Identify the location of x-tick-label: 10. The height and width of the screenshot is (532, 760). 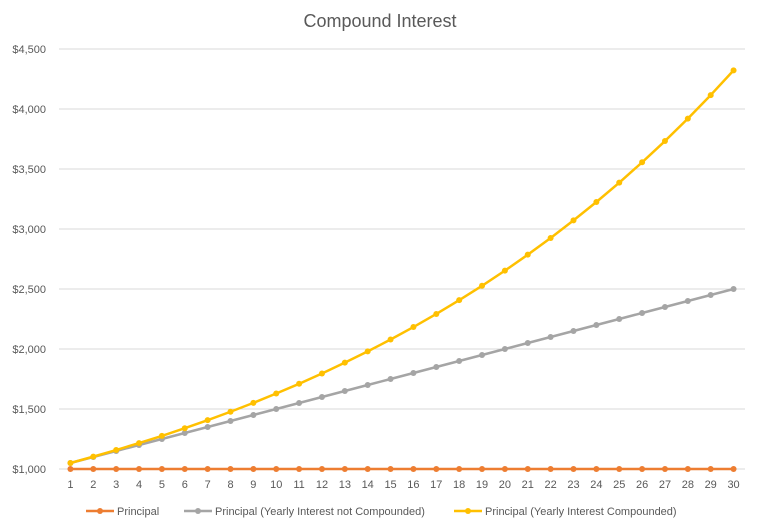
(276, 485).